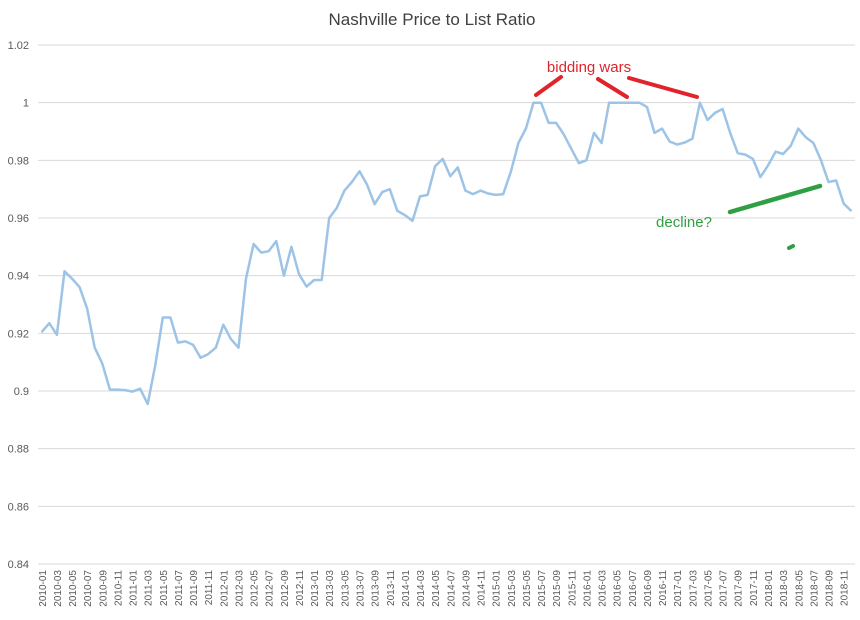 This screenshot has width=860, height=620. I want to click on bidding-wars-label: bidding wars, so click(589, 67).